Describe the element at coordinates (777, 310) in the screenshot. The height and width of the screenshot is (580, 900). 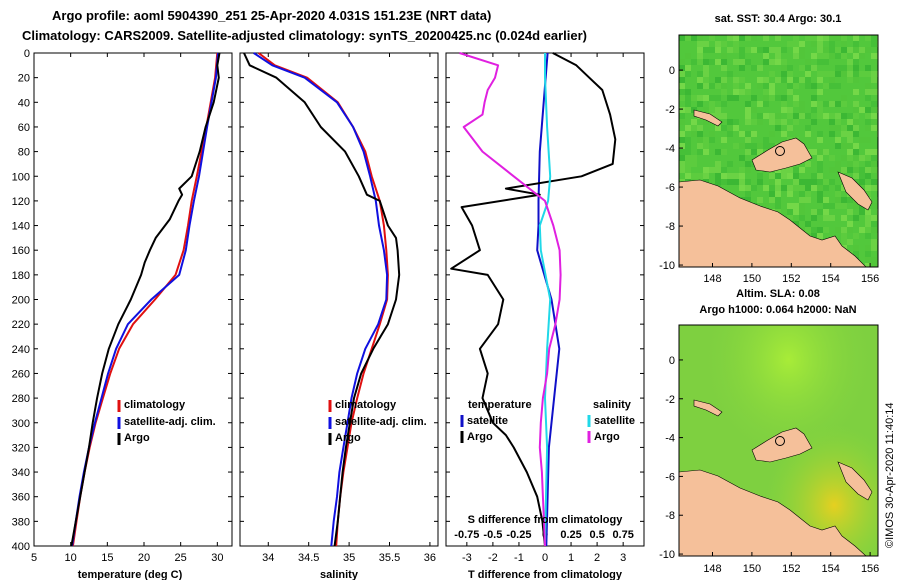
I see `sla-title2: Argo h1000: 0.064 h2000: NaN` at that location.